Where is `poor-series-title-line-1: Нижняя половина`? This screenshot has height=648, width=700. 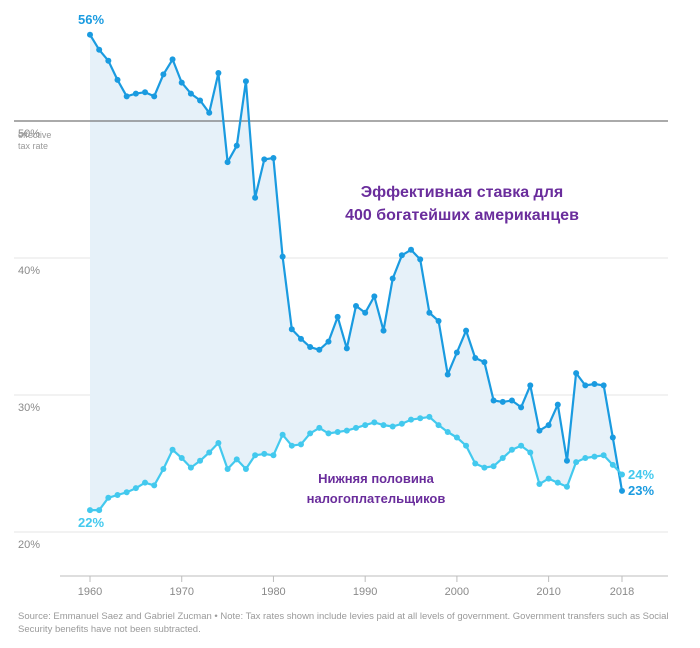 poor-series-title-line-1: Нижняя половина is located at coordinates (376, 478).